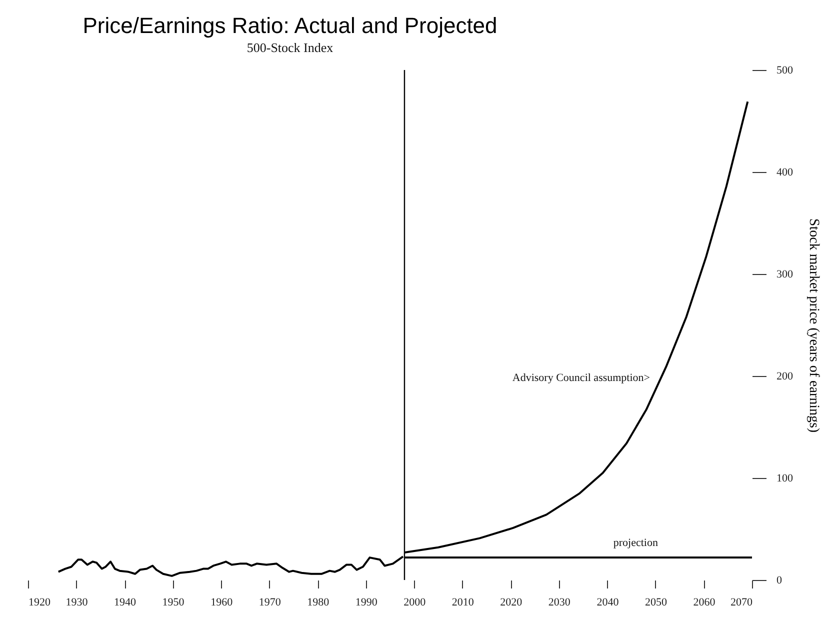 The image size is (828, 632). What do you see at coordinates (290, 47) in the screenshot?
I see `chart-subtitle: 500-Stock Index` at bounding box center [290, 47].